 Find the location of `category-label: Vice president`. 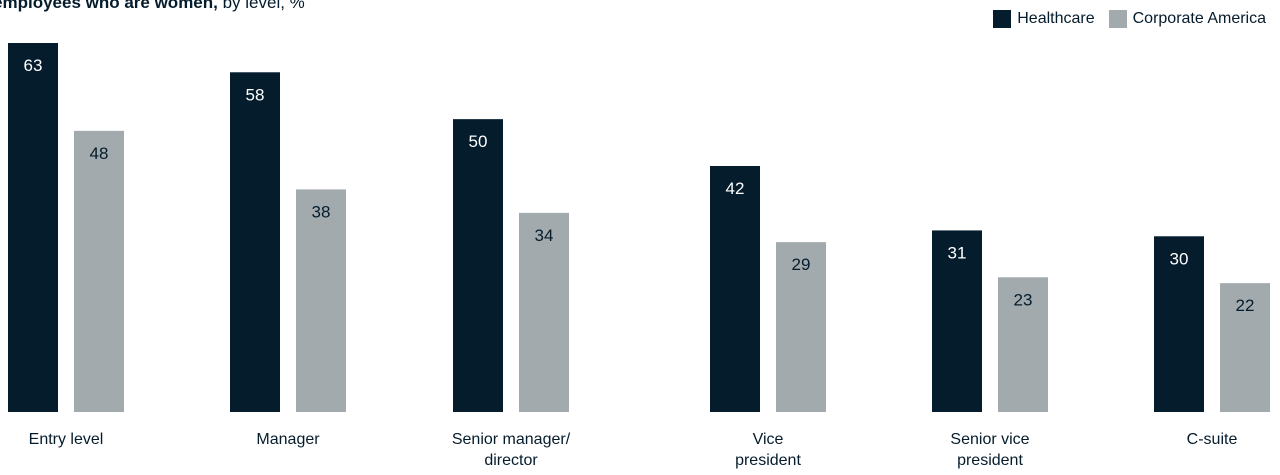

category-label: Vice president is located at coordinates (768, 450).